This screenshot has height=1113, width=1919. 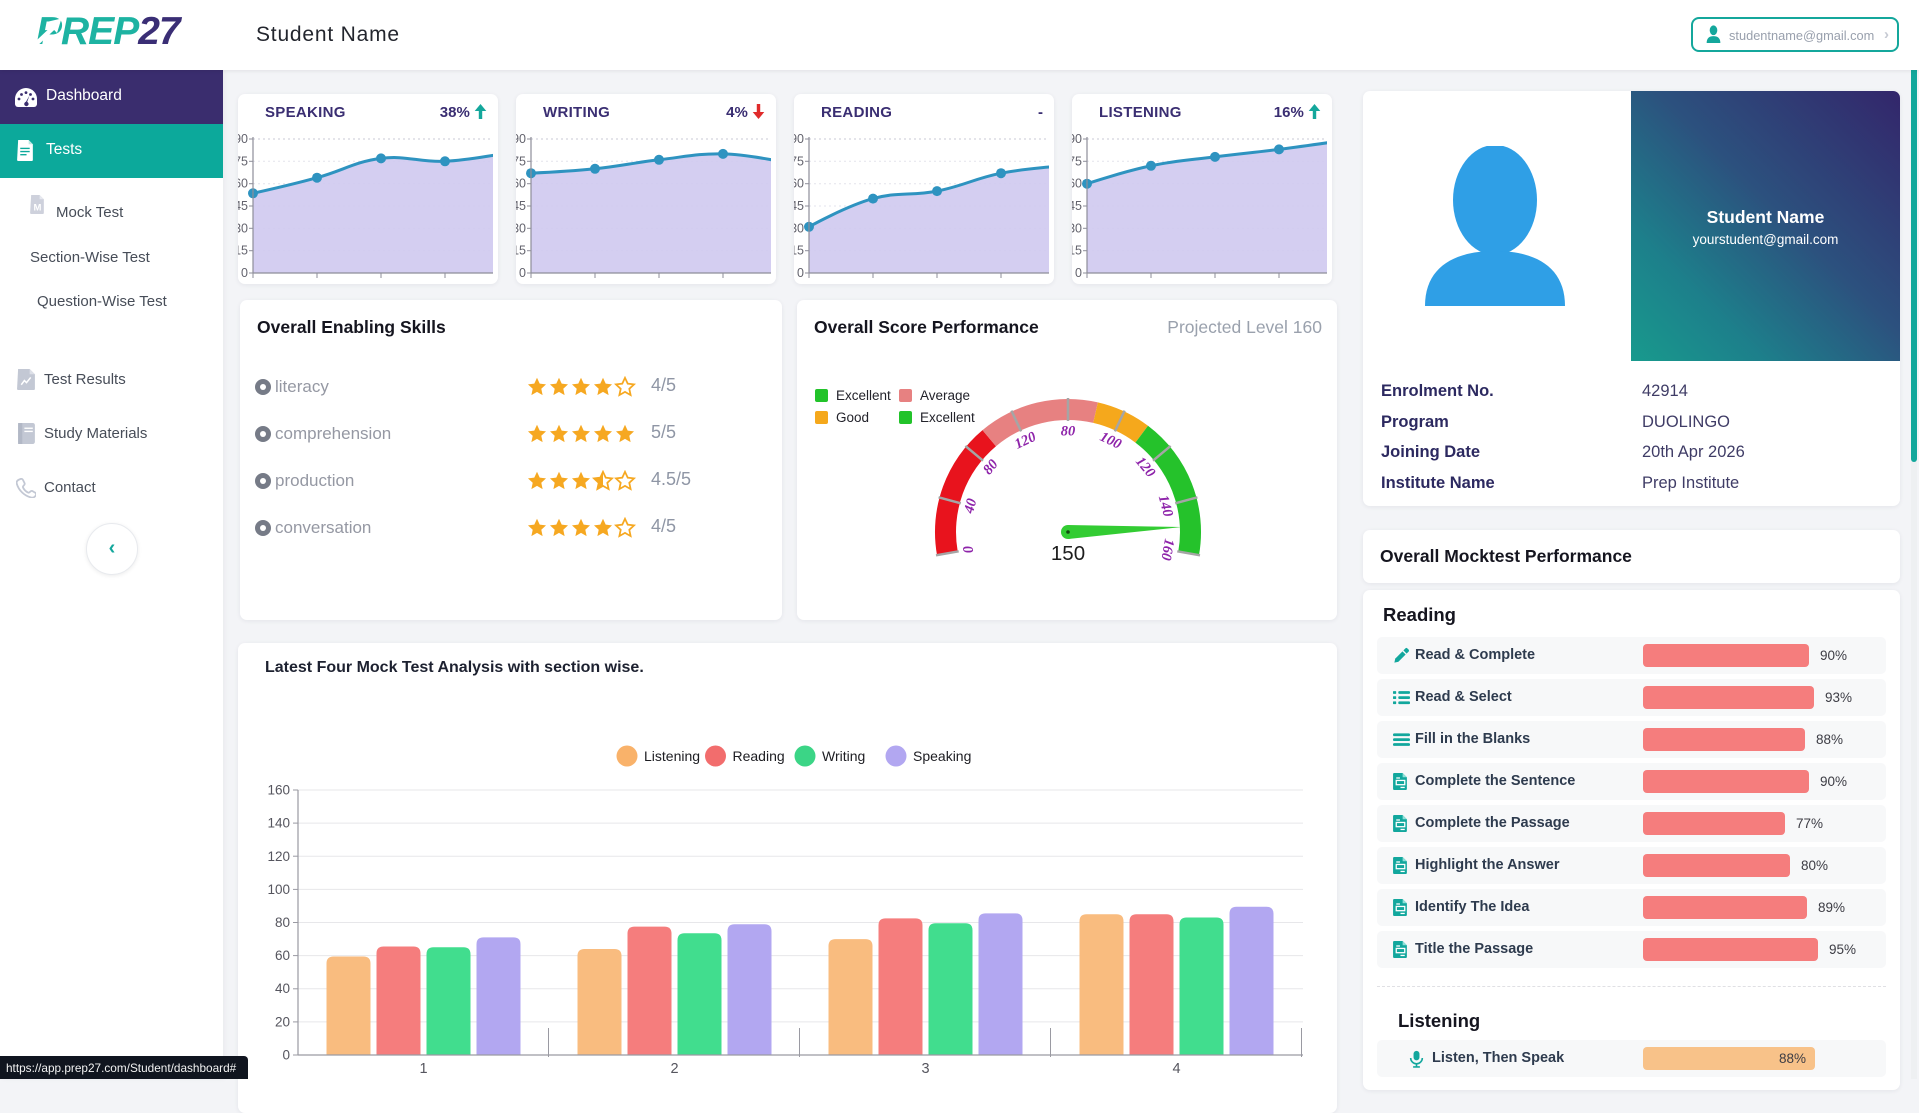 I want to click on svg-text: M, so click(x=38, y=207).